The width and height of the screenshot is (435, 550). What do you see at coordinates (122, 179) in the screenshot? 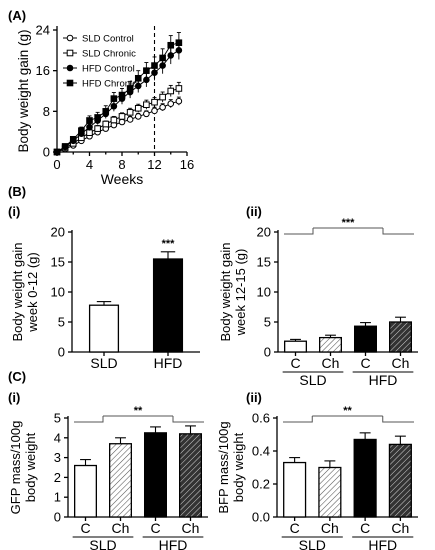
I see `x-axis-label: Weeks` at bounding box center [122, 179].